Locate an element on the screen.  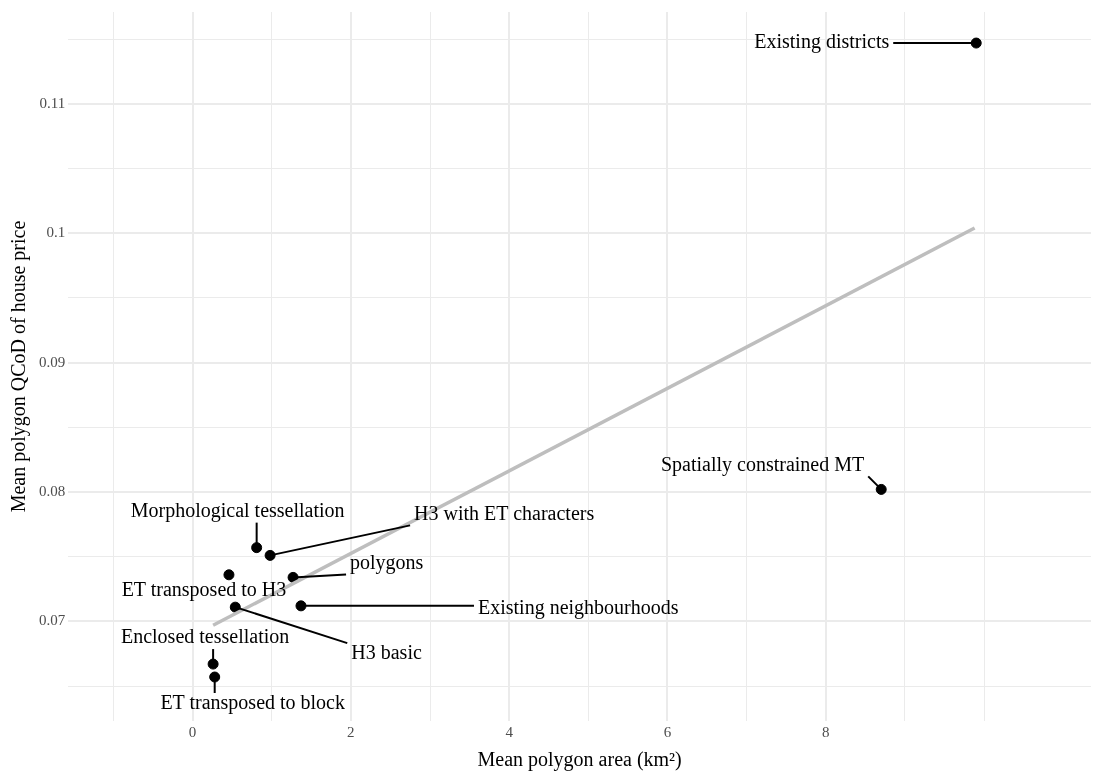
data-label: Existing neighbourhoods is located at coordinates (578, 608).